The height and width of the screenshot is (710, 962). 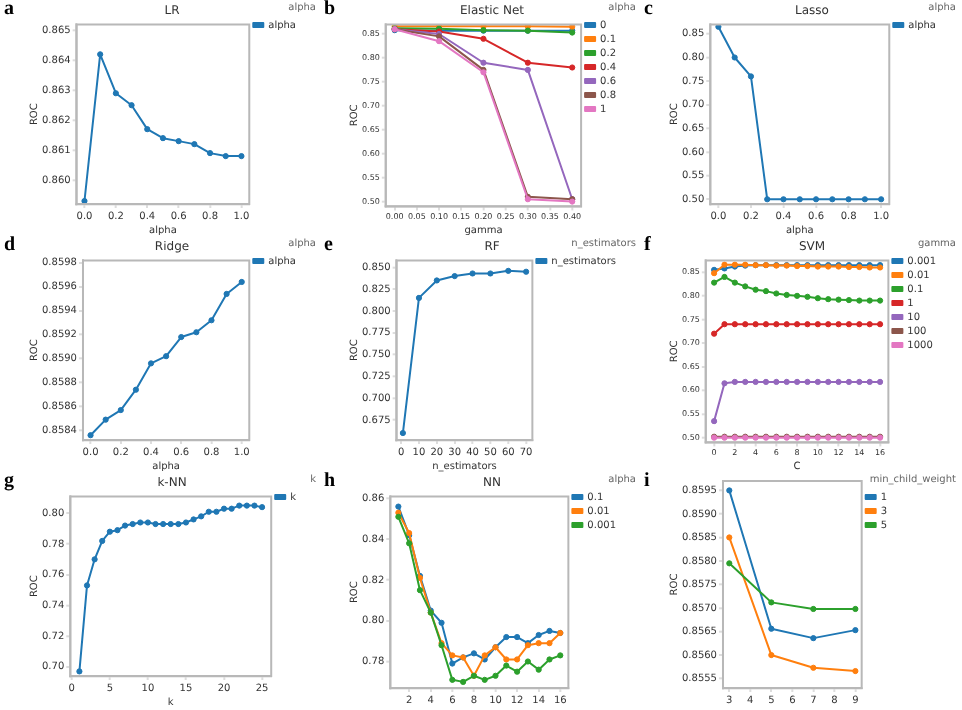 What do you see at coordinates (10, 245) in the screenshot?
I see `text: d` at bounding box center [10, 245].